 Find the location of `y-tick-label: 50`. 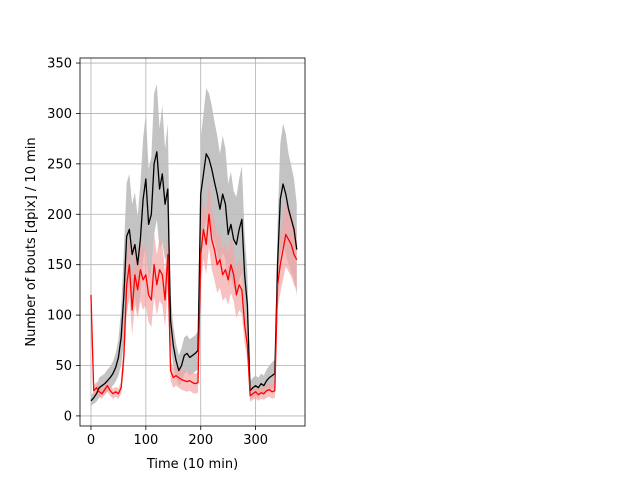

y-tick-label: 50 is located at coordinates (63, 366).